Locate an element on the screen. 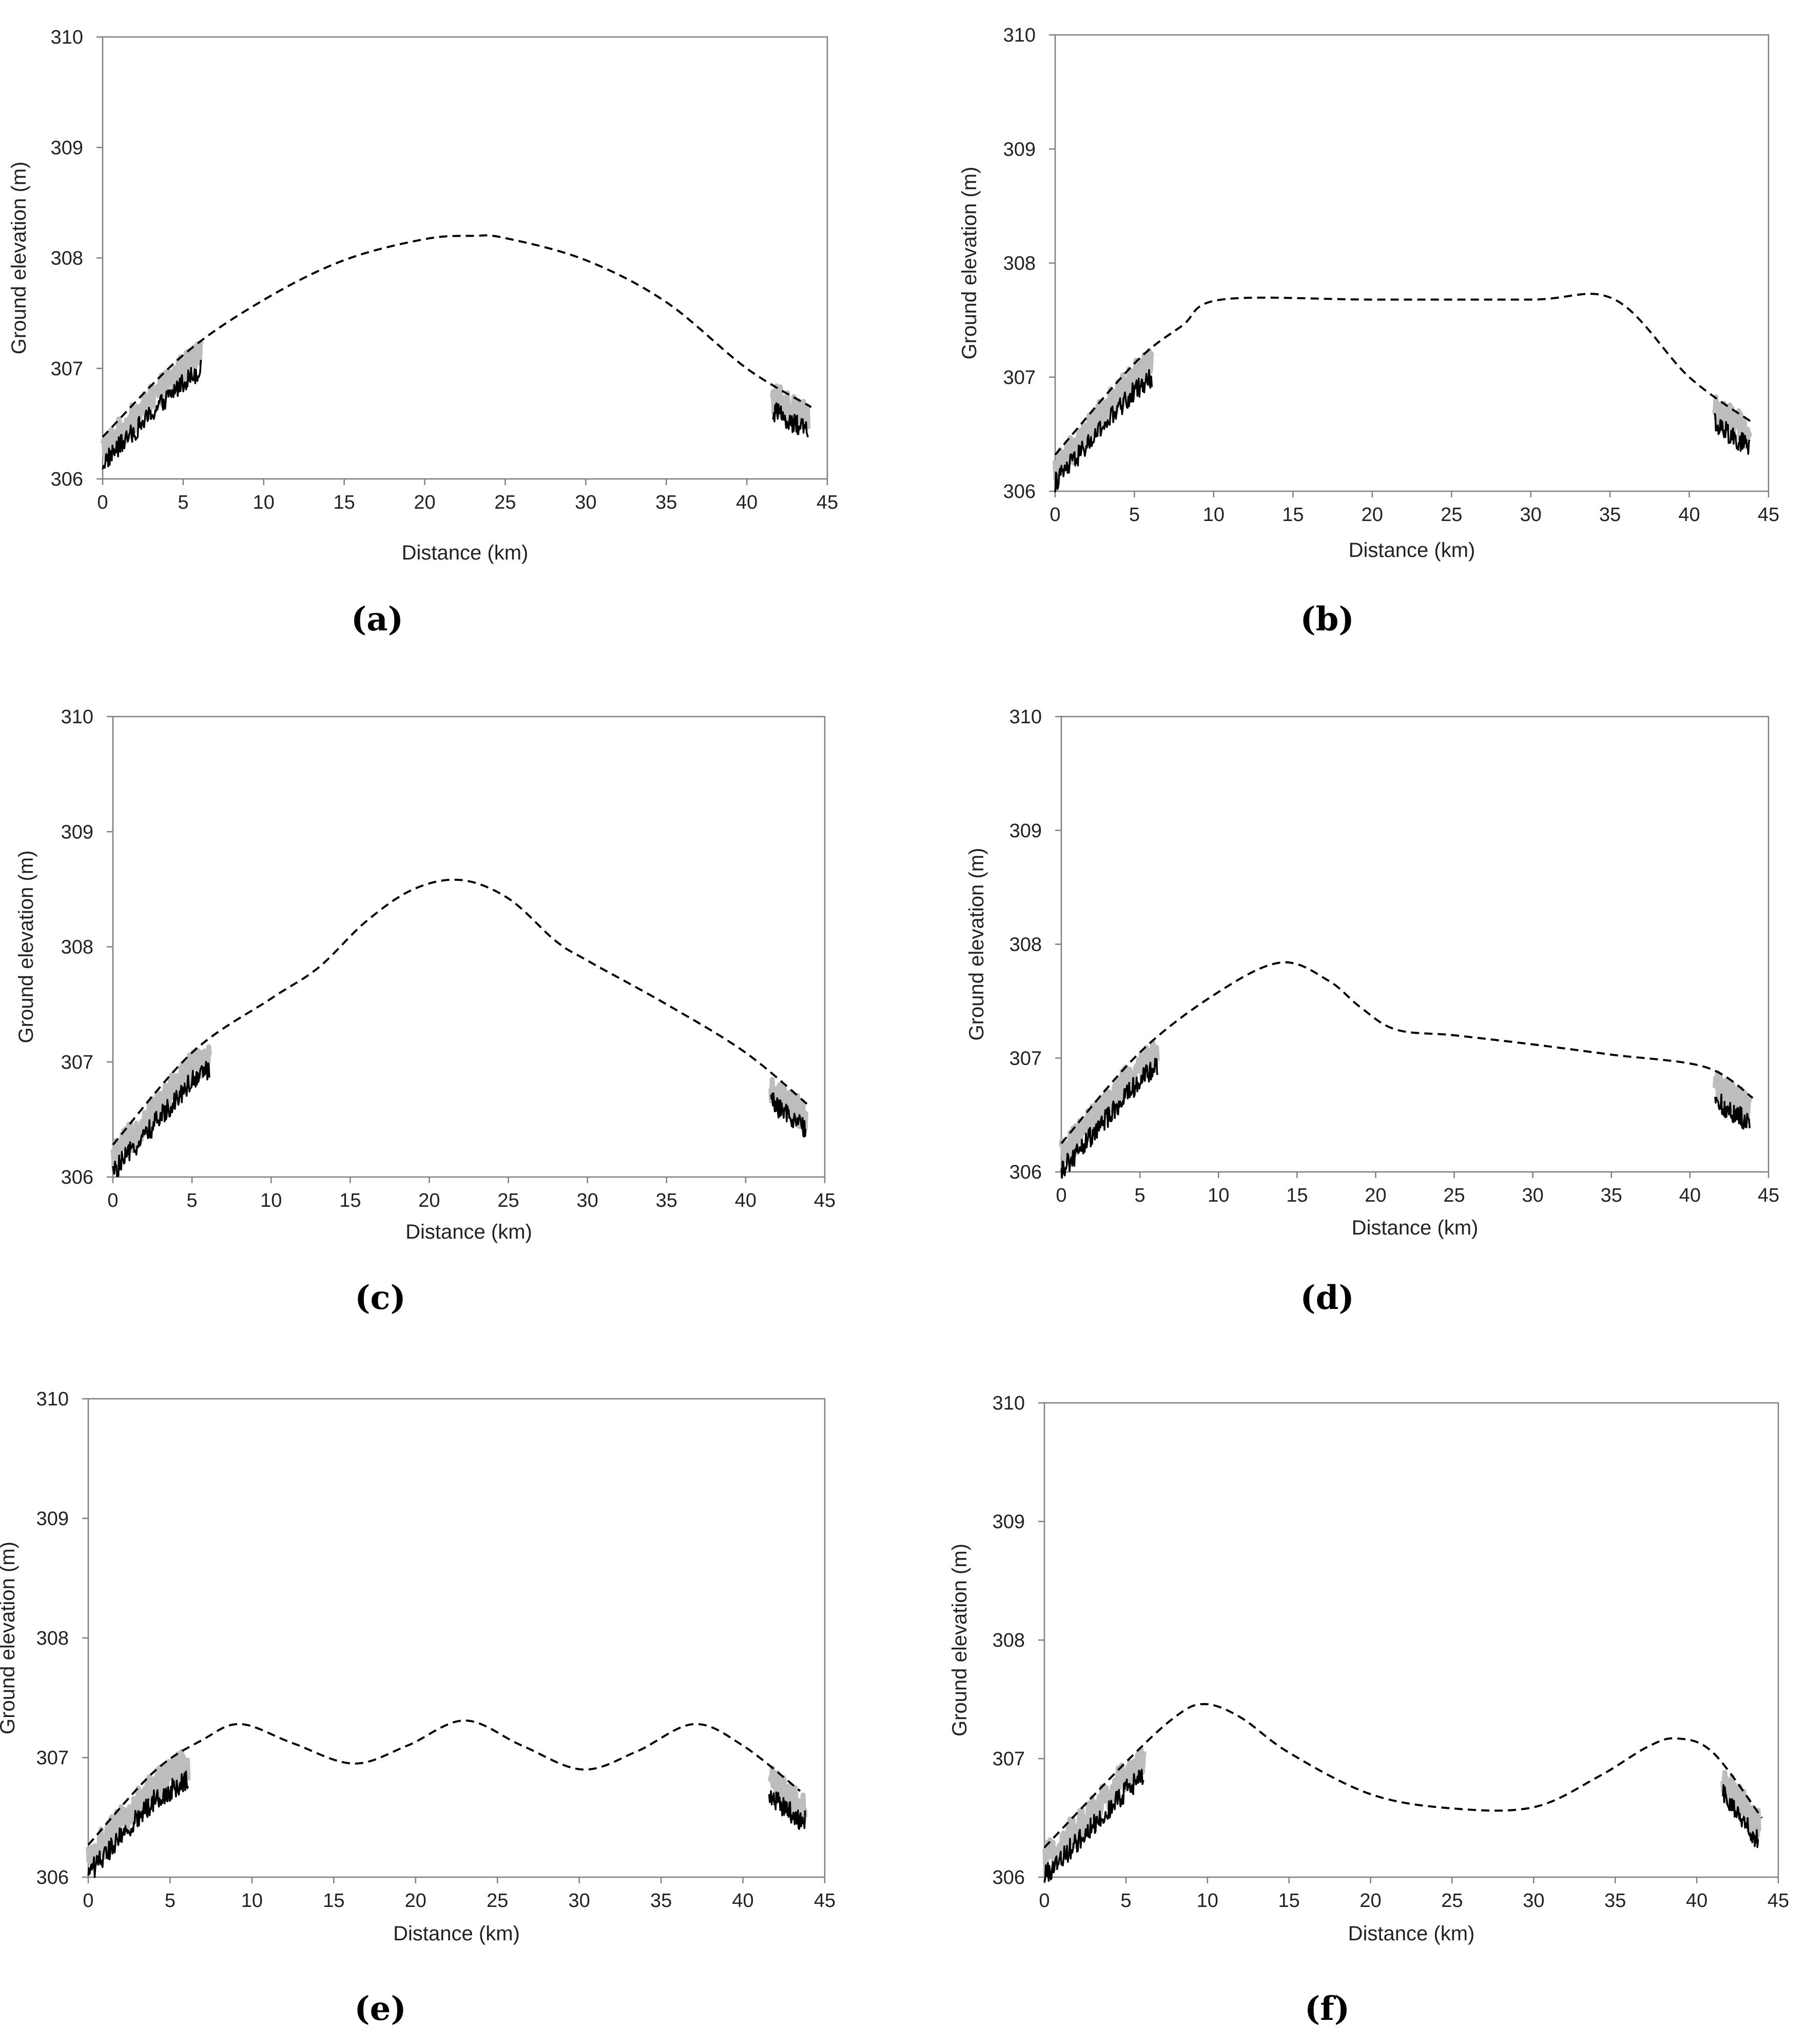  panel-label: (f) is located at coordinates (1327, 2009).